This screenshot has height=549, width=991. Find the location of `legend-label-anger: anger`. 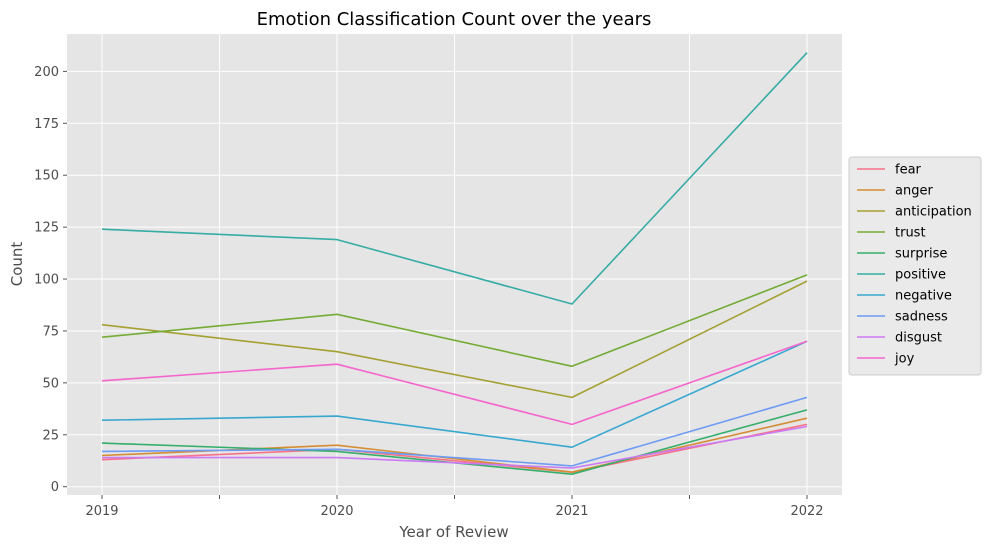

legend-label-anger: anger is located at coordinates (914, 191).